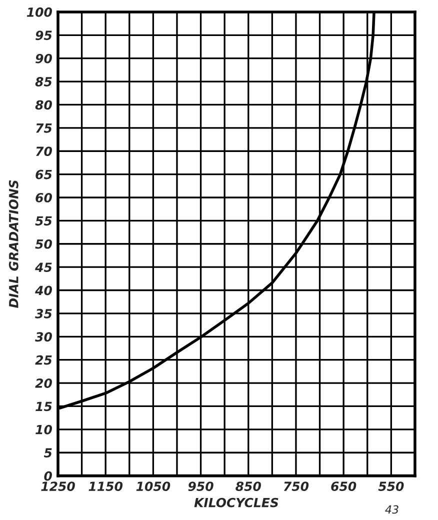 This screenshot has width=438, height=520. Describe the element at coordinates (43, 221) in the screenshot. I see `y-tick-label: 55` at that location.